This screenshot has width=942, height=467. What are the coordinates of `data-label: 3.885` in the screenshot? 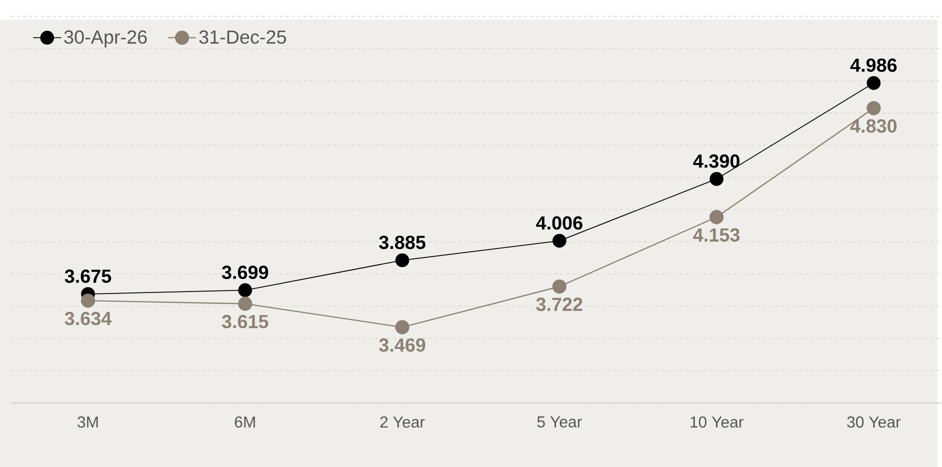 It's located at (402, 242).